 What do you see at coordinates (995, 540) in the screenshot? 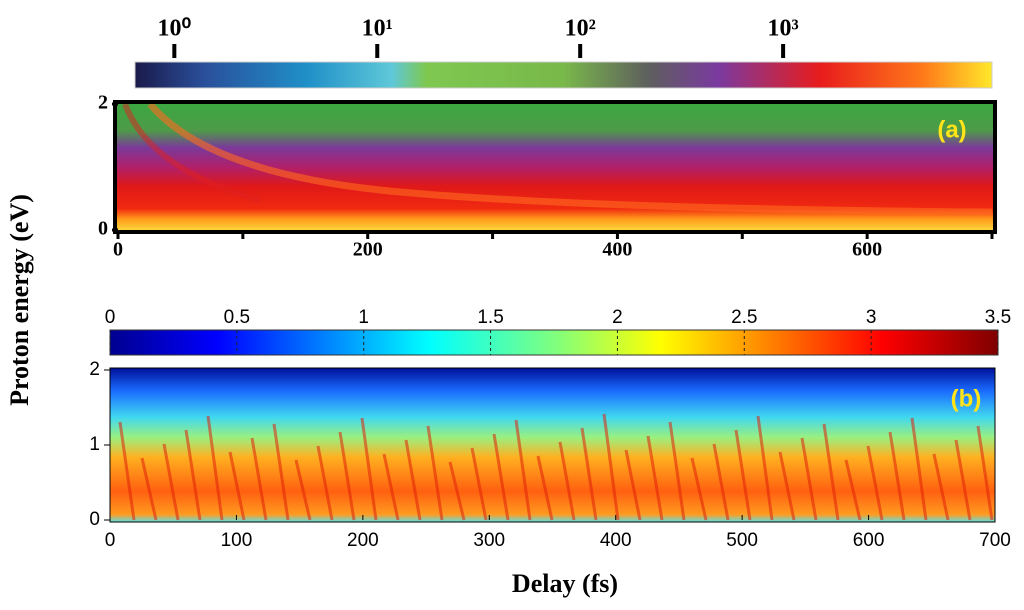
I see `x-tick-label: 700` at bounding box center [995, 540].